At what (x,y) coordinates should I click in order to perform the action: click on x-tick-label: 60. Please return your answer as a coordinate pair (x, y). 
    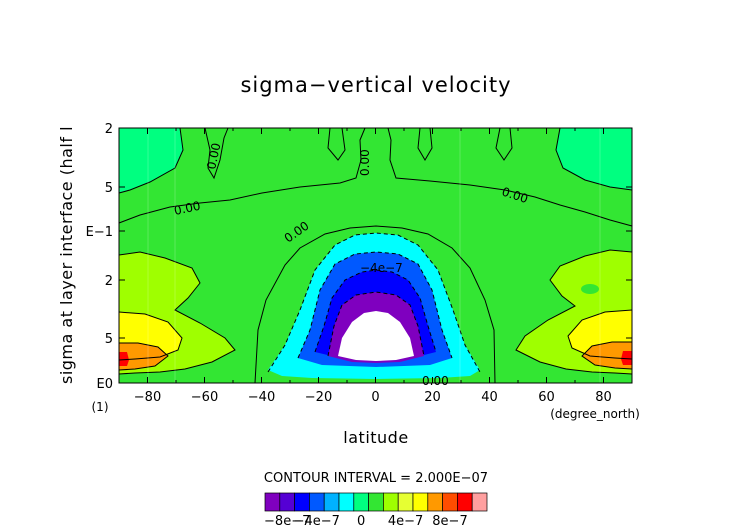
    Looking at the image, I should click on (546, 397).